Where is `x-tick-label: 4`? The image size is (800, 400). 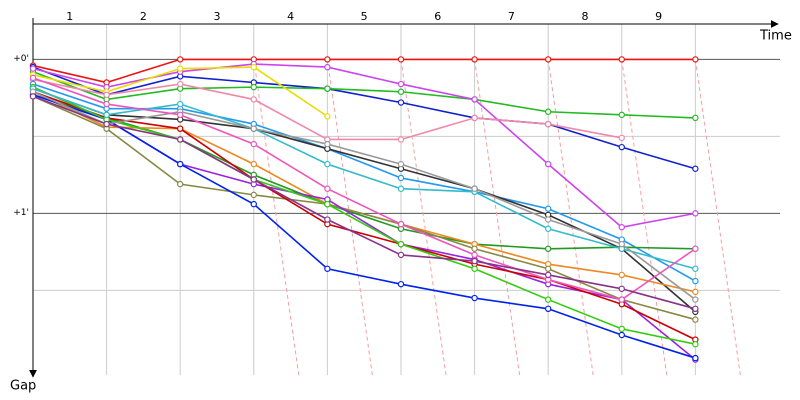
x-tick-label: 4 is located at coordinates (290, 16).